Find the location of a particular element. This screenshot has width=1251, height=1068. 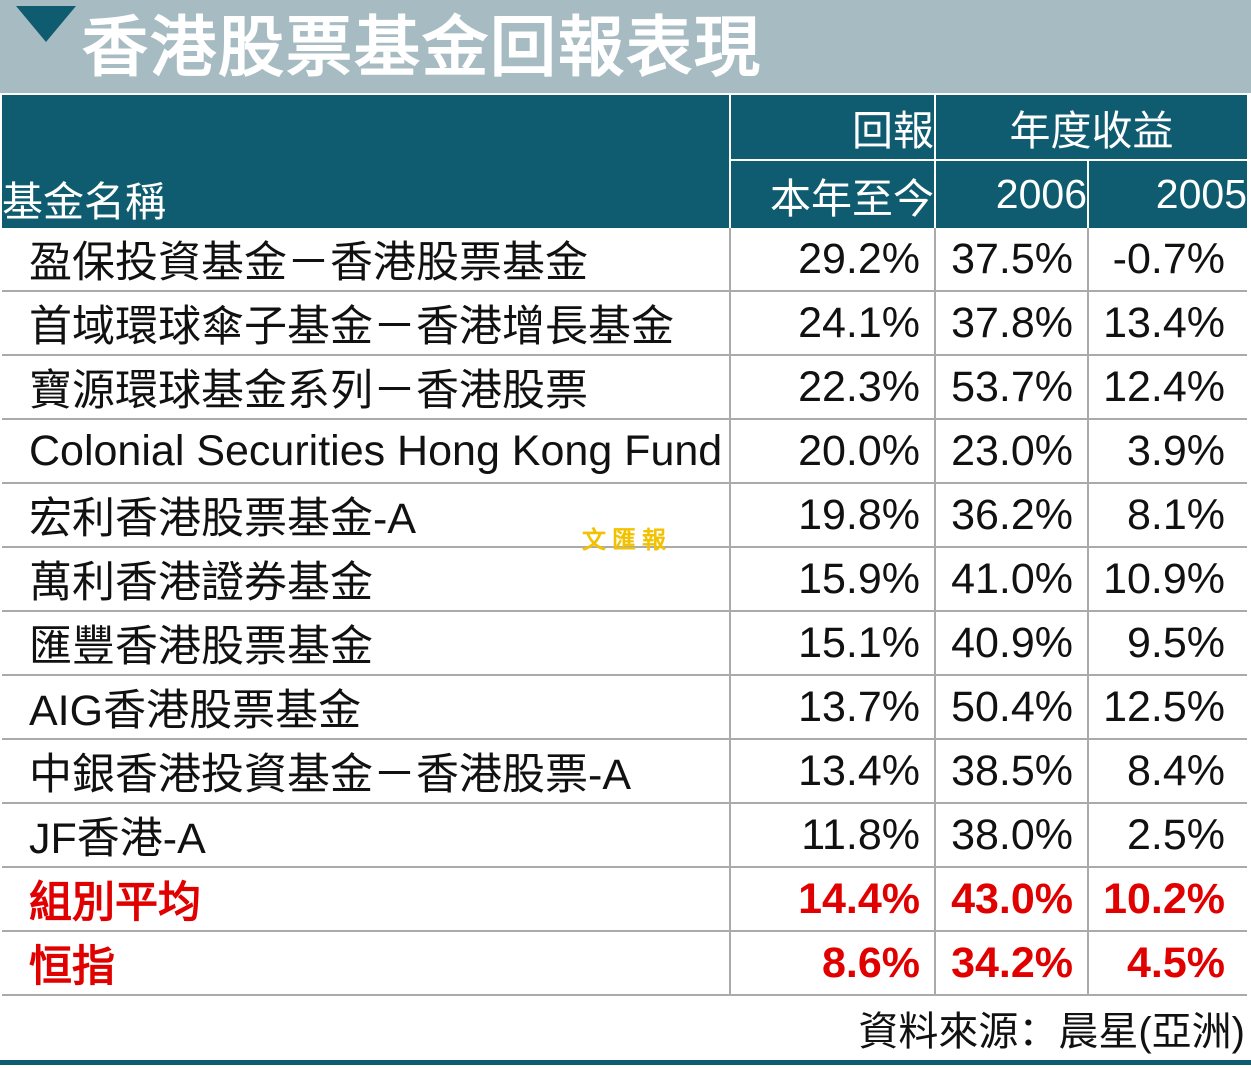

ytd-cell: 29.2% is located at coordinates (833, 260).